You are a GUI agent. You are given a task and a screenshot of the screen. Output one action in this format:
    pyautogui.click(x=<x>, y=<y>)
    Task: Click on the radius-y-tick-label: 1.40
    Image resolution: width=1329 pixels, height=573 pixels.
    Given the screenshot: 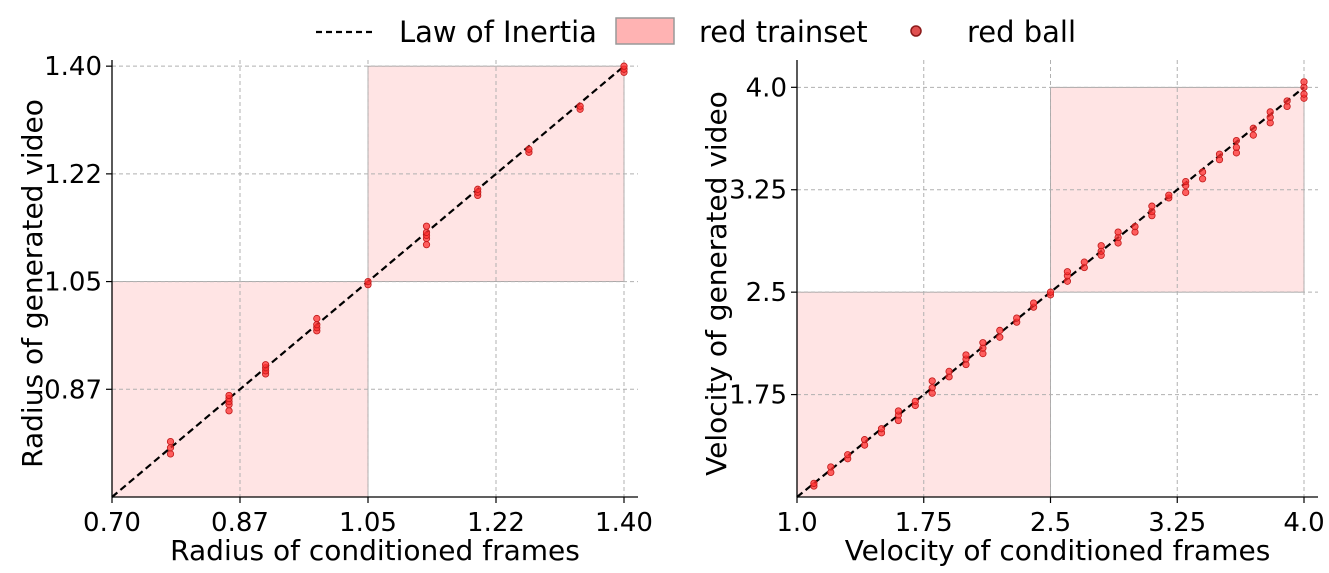 What is the action you would take?
    pyautogui.click(x=73, y=67)
    